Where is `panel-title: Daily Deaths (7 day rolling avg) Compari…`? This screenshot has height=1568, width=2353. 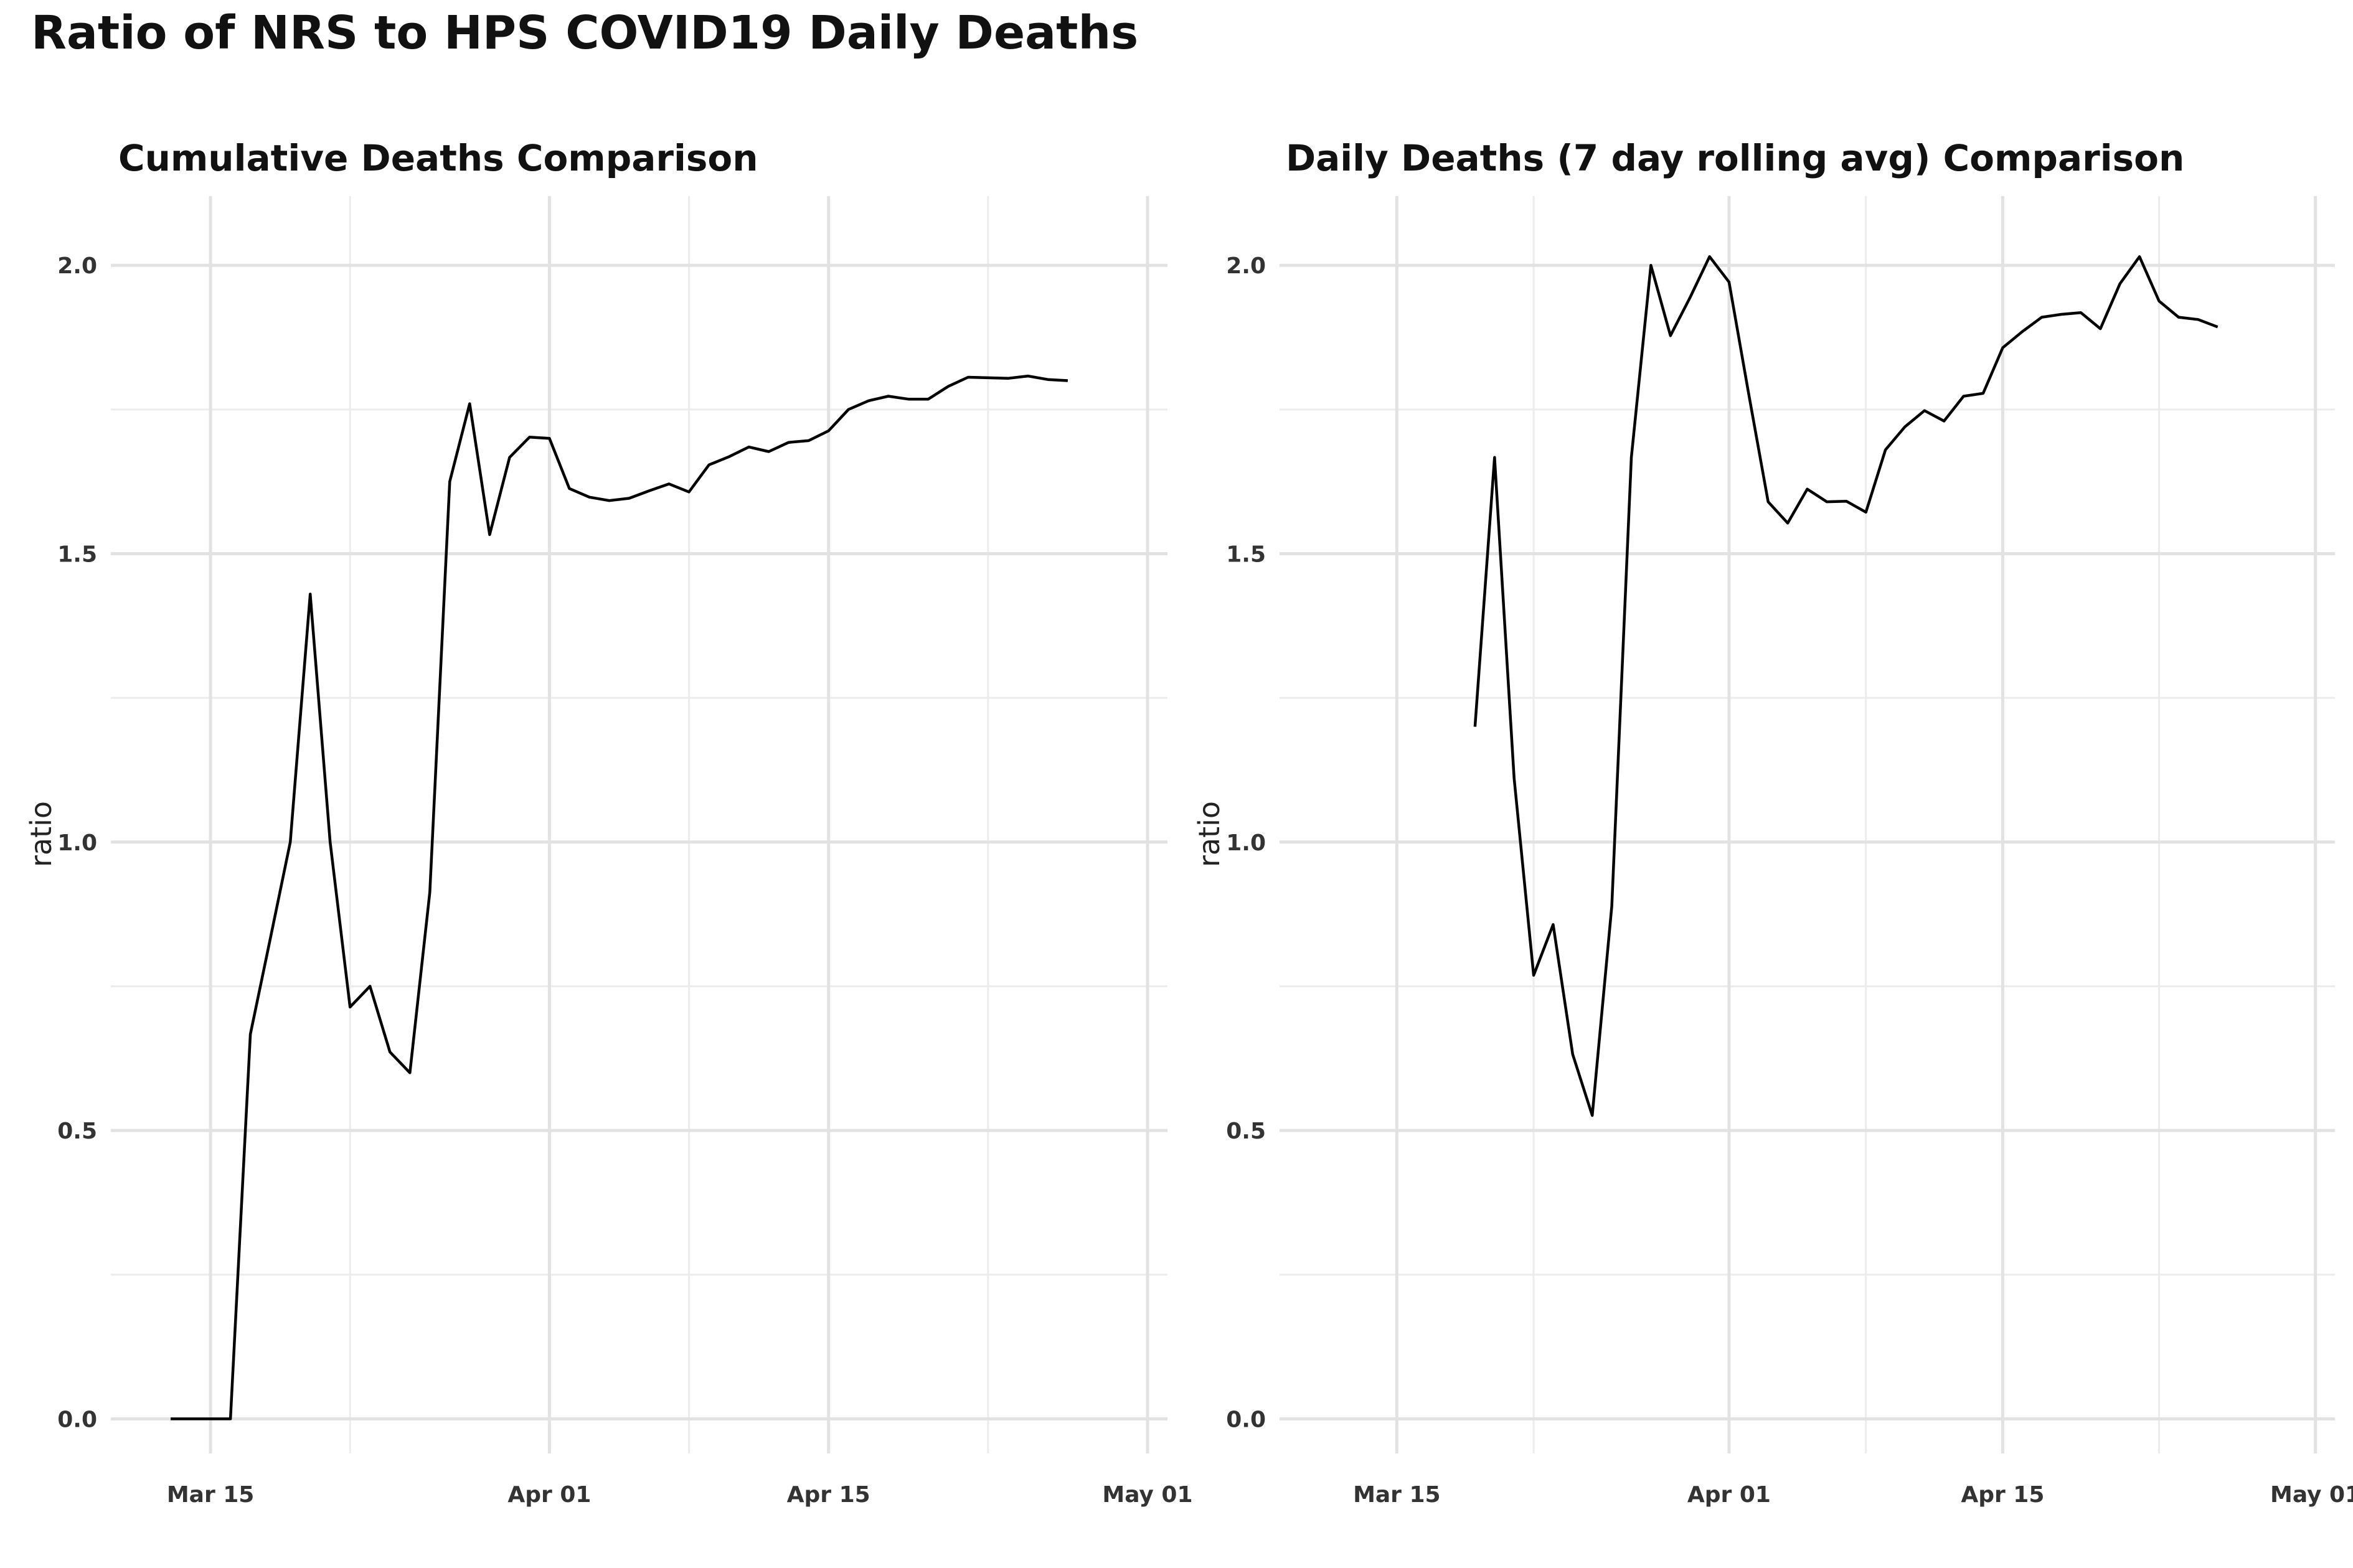
panel-title: Daily Deaths (7 day rolling avg) Compari… is located at coordinates (1735, 158).